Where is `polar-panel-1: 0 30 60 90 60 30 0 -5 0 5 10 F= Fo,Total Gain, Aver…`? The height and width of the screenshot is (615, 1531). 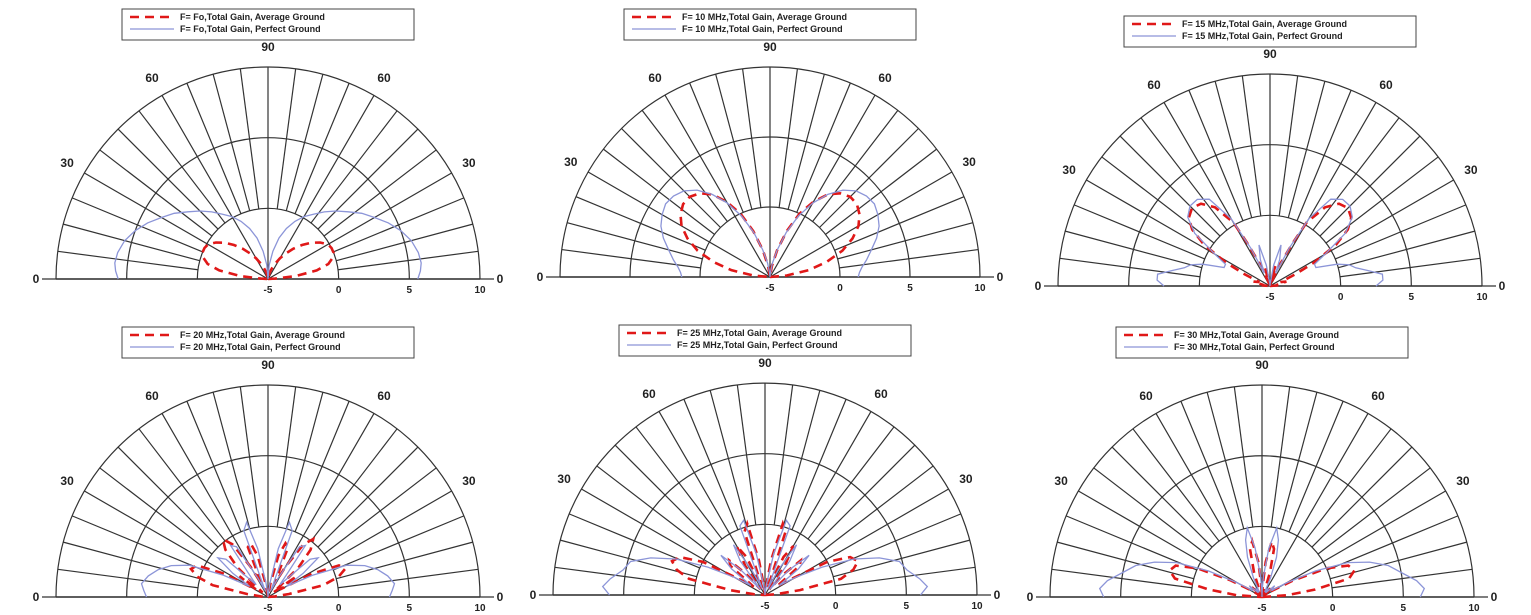
polar-panel-1: 0 30 60 90 60 30 0 -5 0 5 10 F= Fo,Total Gain, Aver… is located at coordinates (268, 152).